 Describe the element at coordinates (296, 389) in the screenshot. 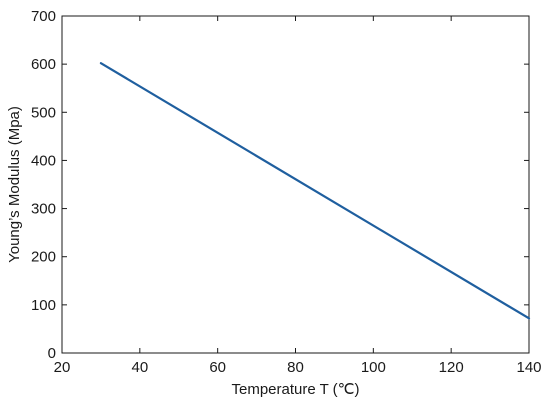

I see `x-axis-label: Temperature T (℃)` at that location.